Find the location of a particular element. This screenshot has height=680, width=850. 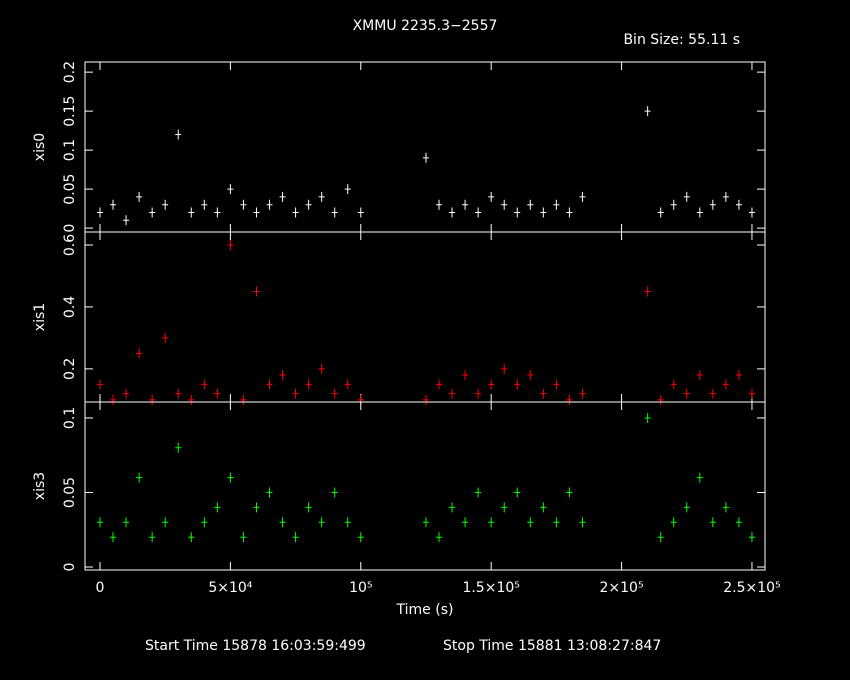

y-axis-label: xis0 is located at coordinates (40, 147).